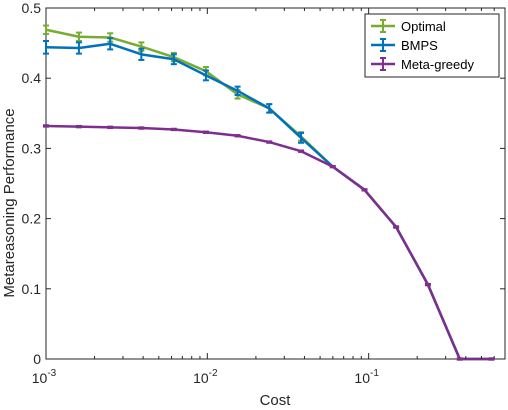 The image size is (508, 410). I want to click on x-axis-label: Cost, so click(276, 400).